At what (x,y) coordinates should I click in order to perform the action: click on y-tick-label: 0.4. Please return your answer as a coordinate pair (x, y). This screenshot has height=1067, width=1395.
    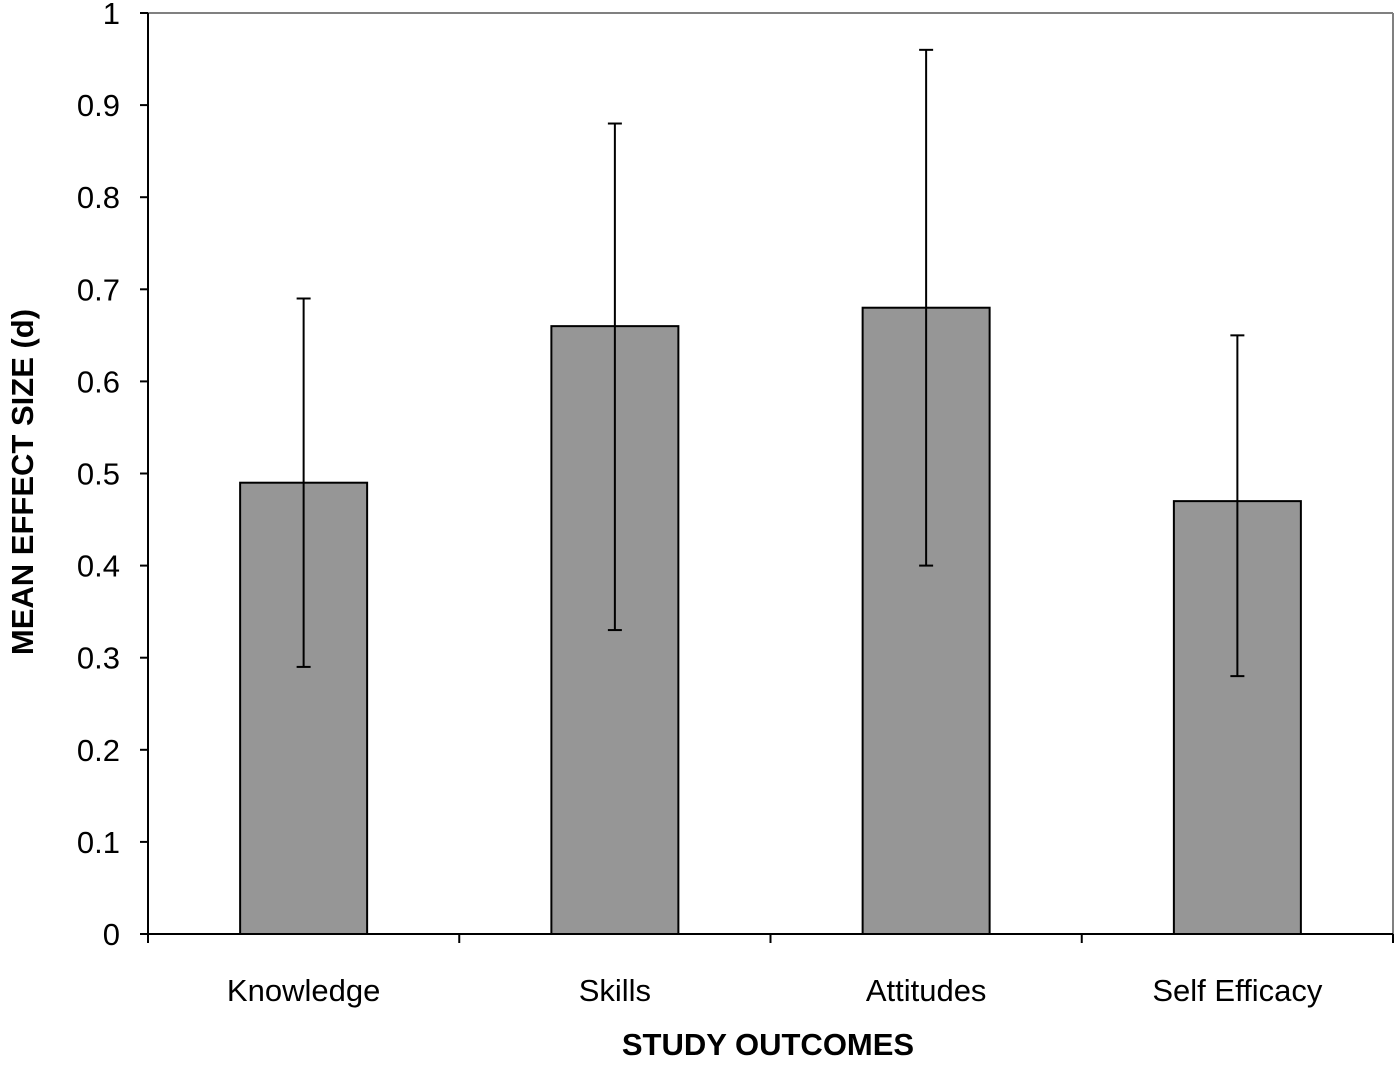
    Looking at the image, I should click on (98, 566).